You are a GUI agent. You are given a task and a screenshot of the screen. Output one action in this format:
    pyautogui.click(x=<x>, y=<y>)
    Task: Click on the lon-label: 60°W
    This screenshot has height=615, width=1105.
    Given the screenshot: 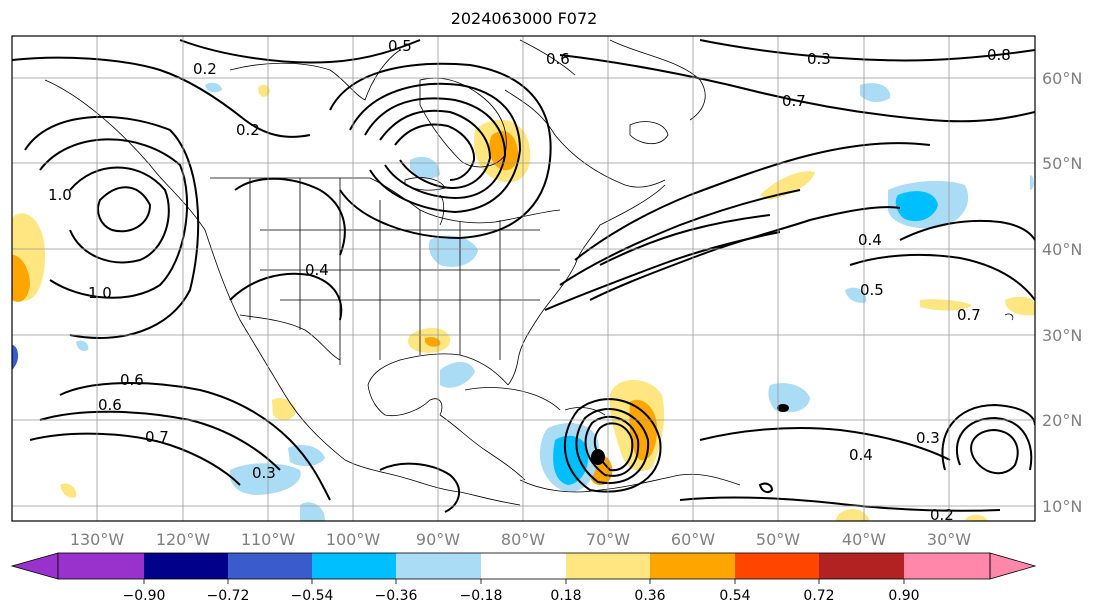 What is the action you would take?
    pyautogui.click(x=693, y=539)
    